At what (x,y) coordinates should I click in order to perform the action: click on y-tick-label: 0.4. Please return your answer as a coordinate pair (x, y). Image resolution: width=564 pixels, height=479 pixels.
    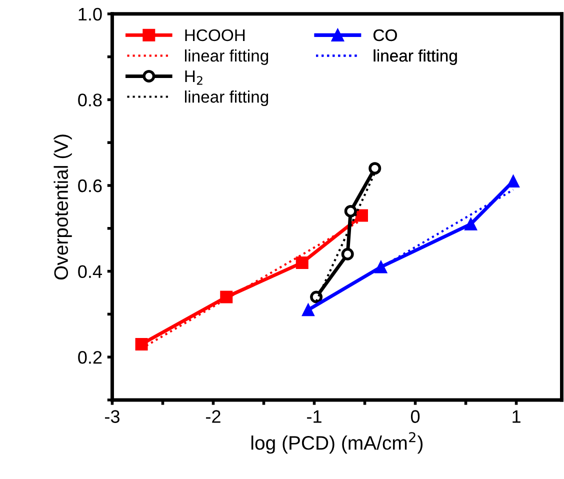
    Looking at the image, I should click on (90, 271).